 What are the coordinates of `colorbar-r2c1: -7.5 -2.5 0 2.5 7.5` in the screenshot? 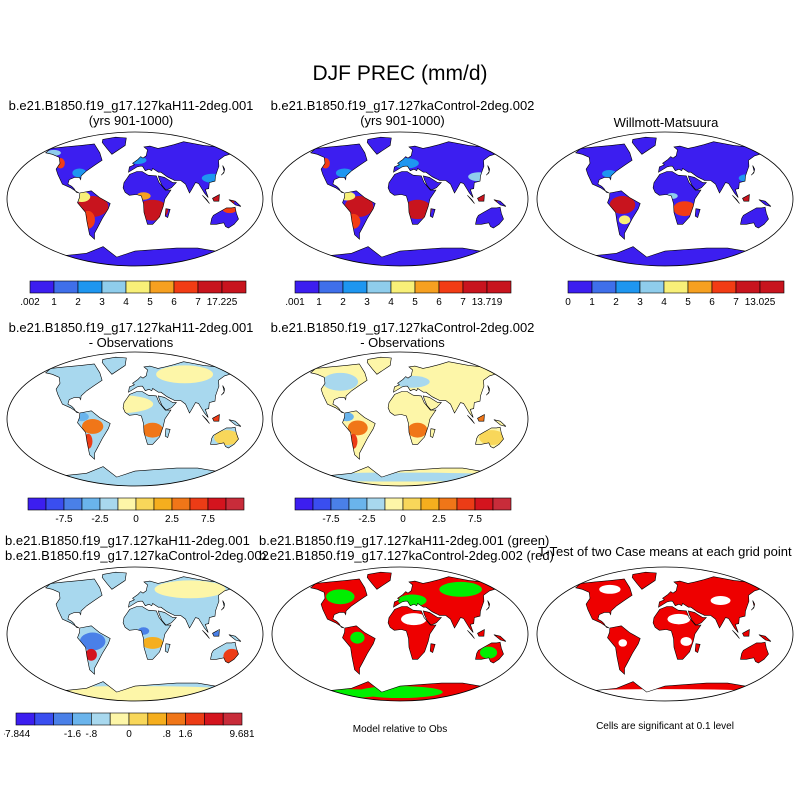 It's located at (136, 511).